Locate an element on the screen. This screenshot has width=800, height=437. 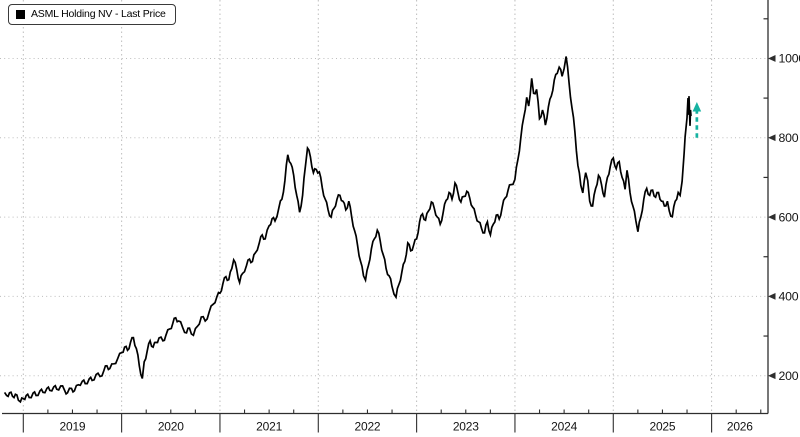
x-tick-year-label: 2026 is located at coordinates (740, 427).